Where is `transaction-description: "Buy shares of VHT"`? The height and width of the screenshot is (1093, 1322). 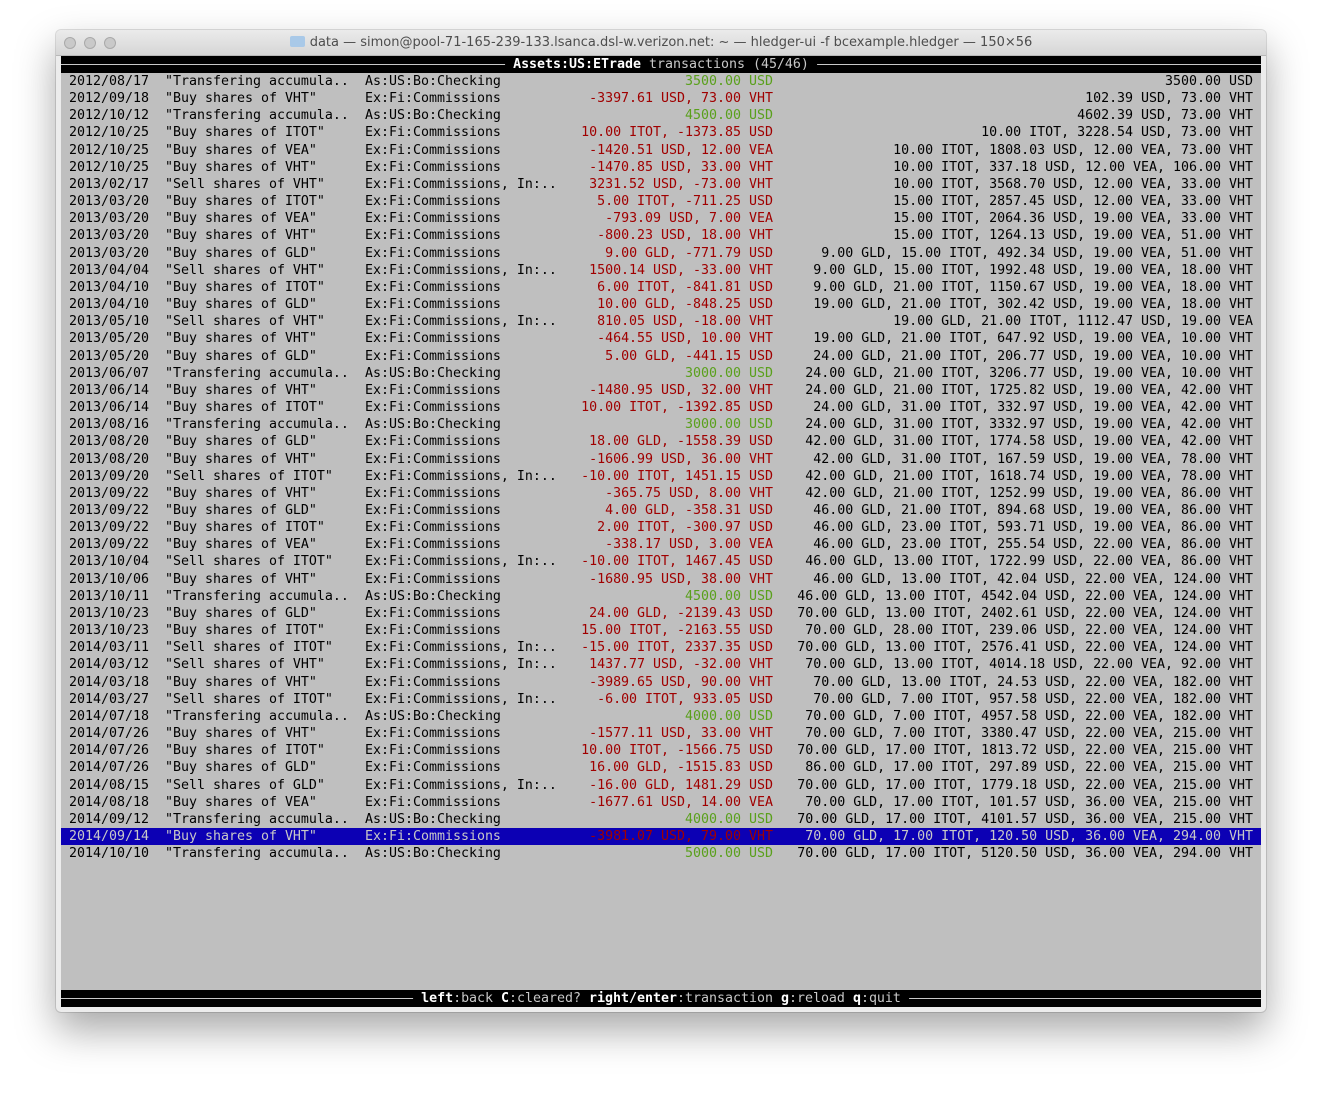
transaction-description: "Buy shares of VHT" is located at coordinates (241, 493).